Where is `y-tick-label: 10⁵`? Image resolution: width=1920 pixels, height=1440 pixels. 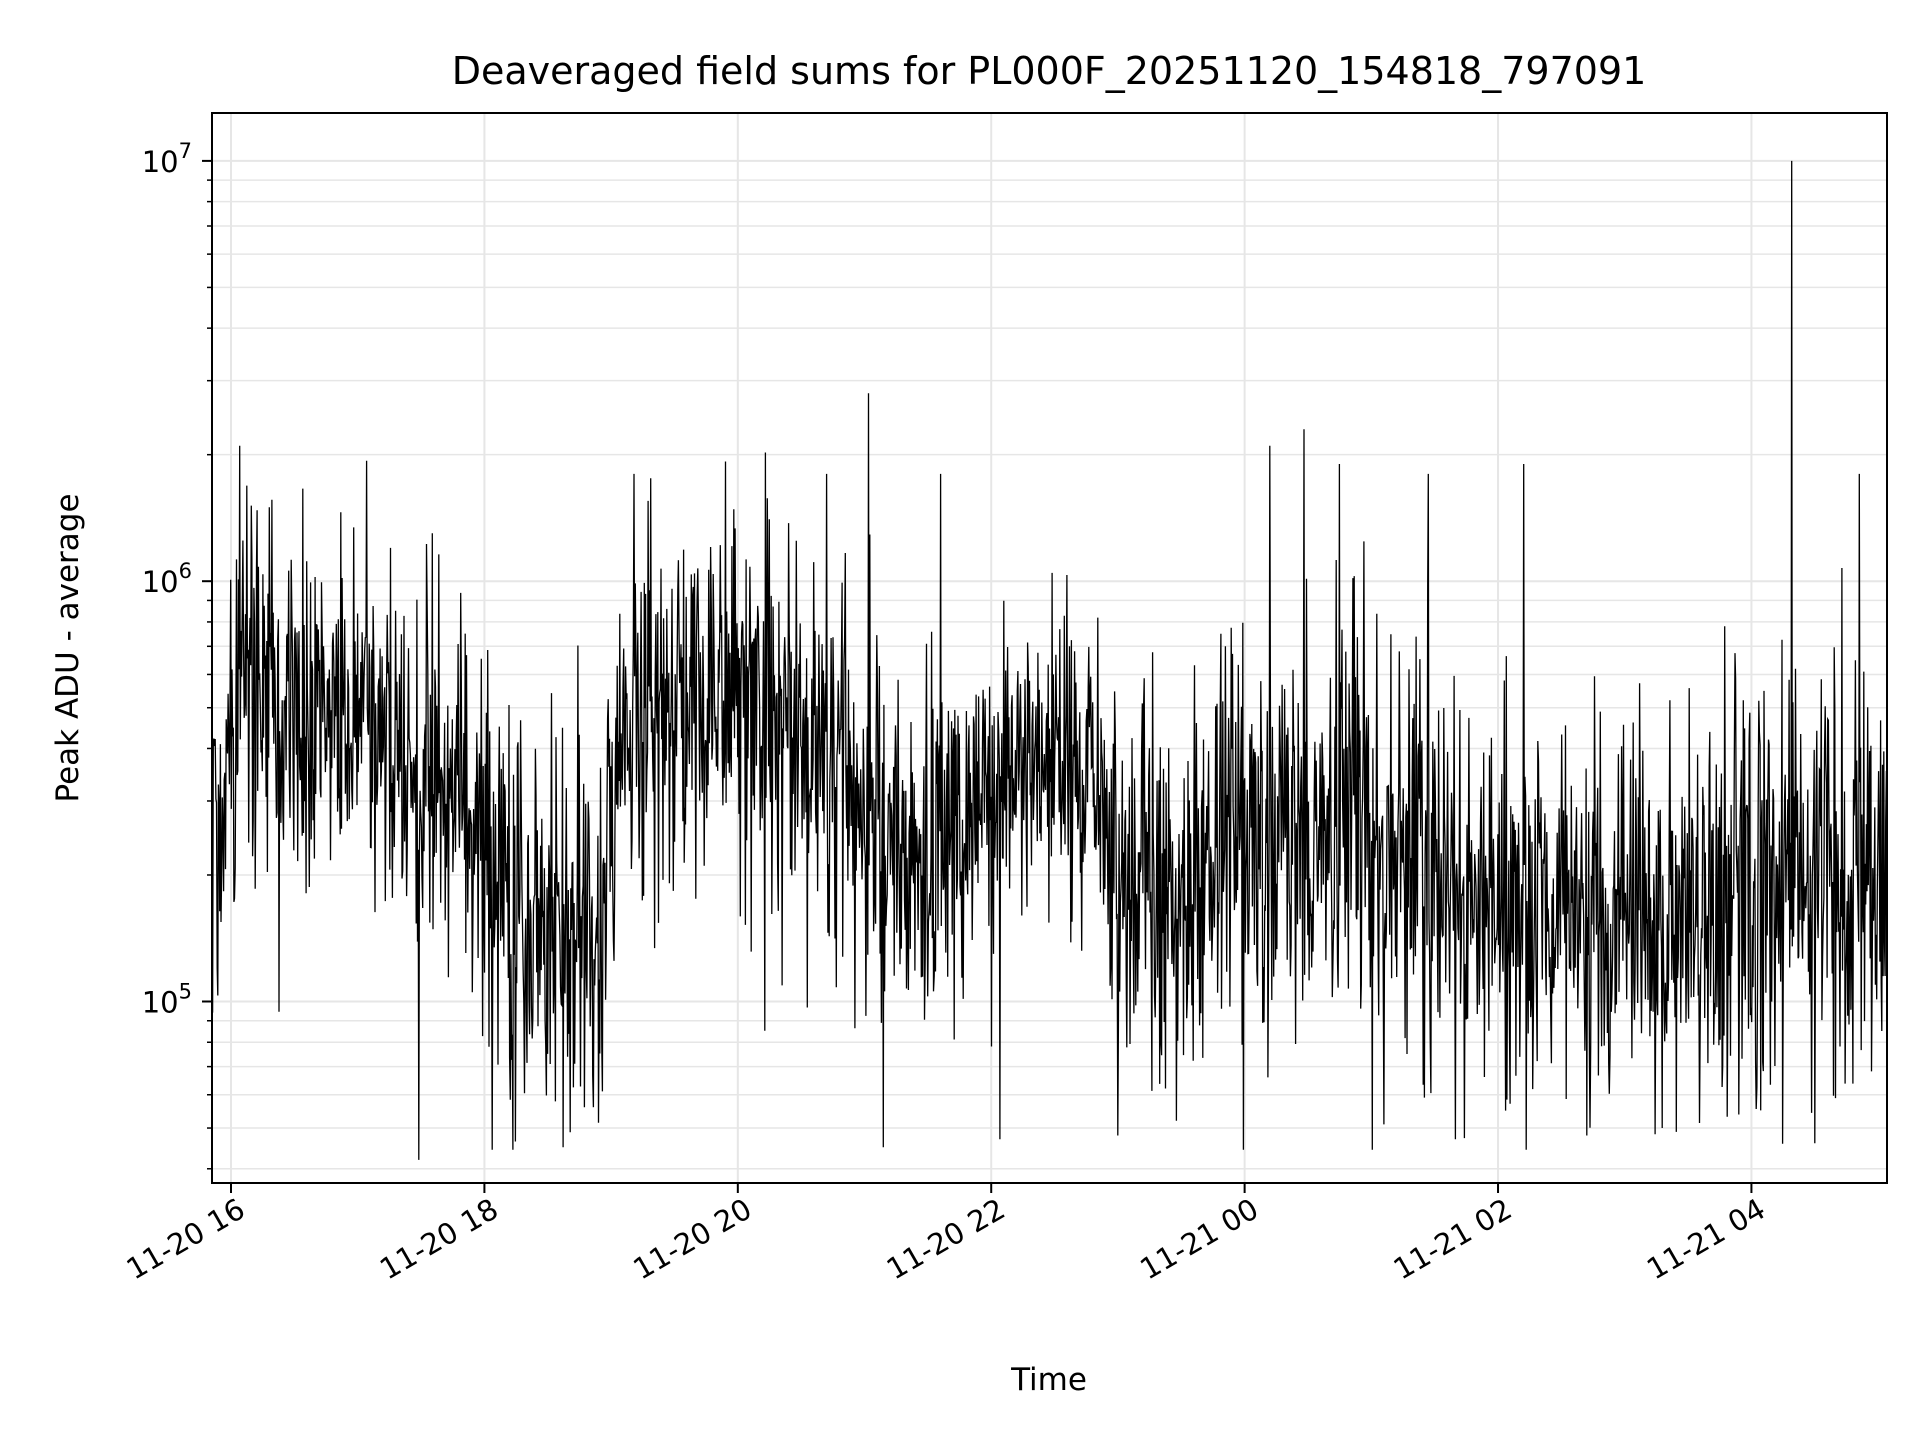
y-tick-label: 10⁵ is located at coordinates (167, 1000).